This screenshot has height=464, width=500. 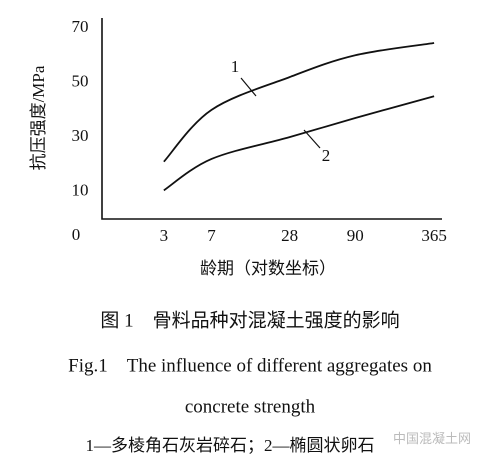 What do you see at coordinates (164, 235) in the screenshot?
I see `x-tick-label: 3` at bounding box center [164, 235].